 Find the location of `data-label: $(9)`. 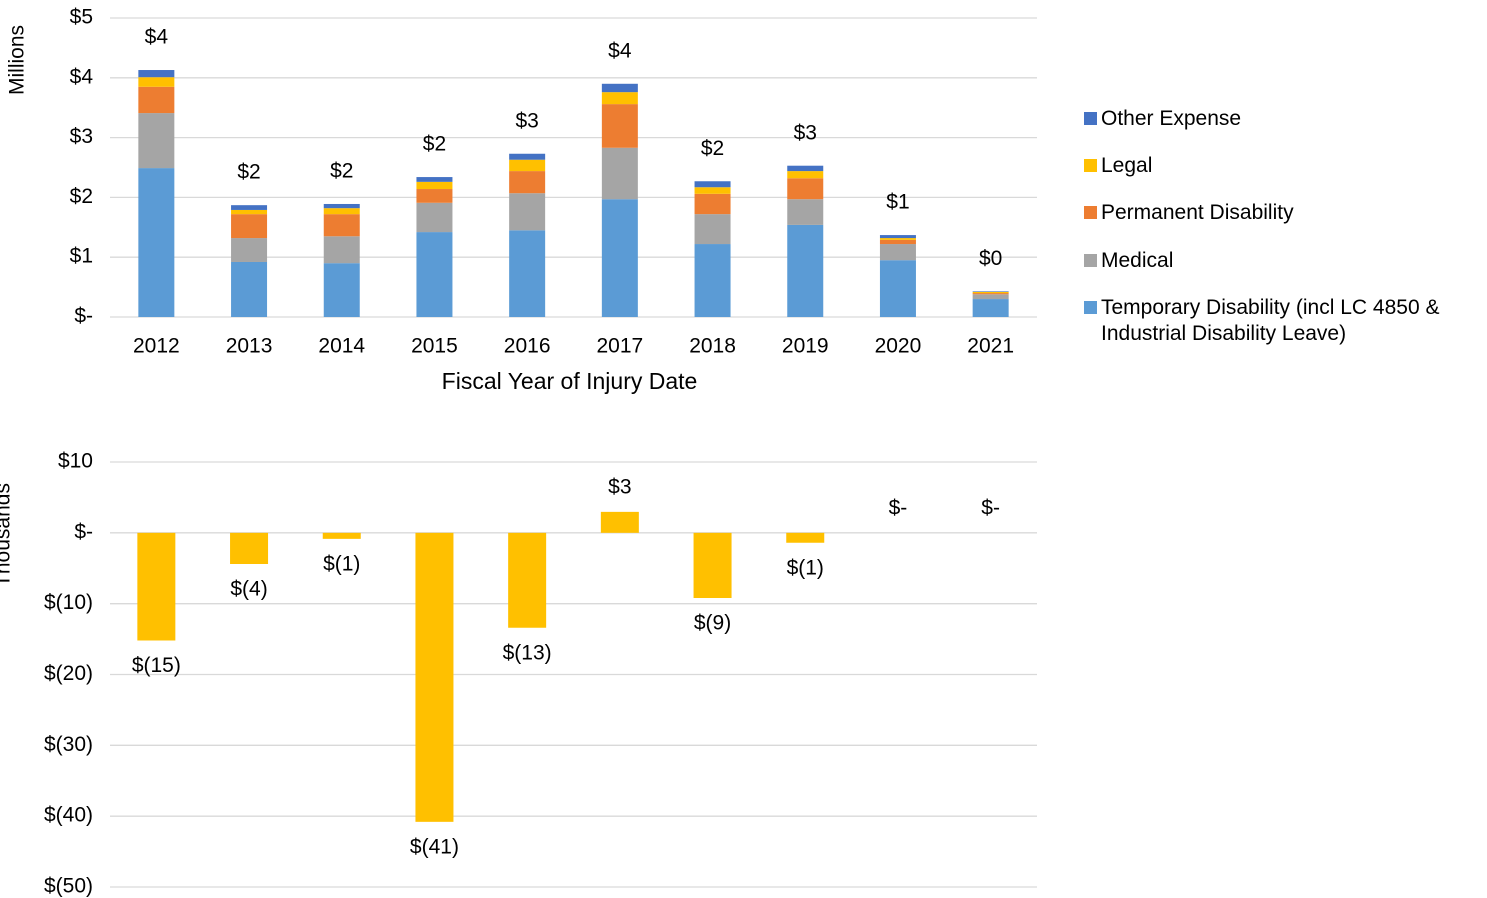

data-label: $(9) is located at coordinates (712, 623).